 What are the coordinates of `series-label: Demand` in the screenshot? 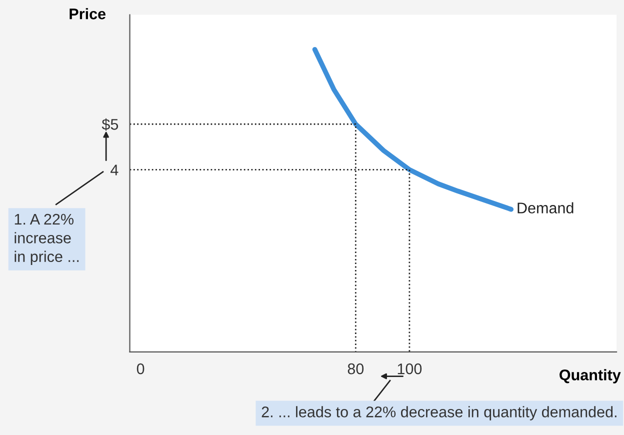 It's located at (546, 208).